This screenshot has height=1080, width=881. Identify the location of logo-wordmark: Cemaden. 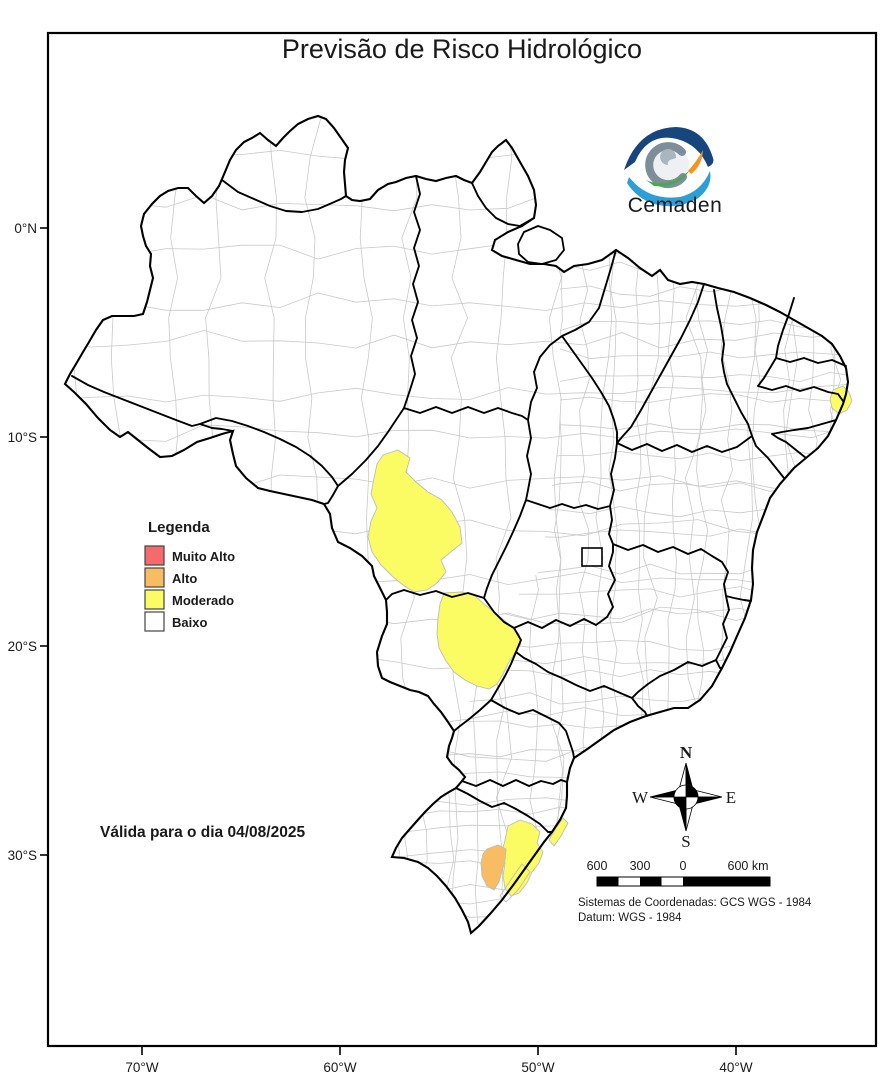
(675, 205).